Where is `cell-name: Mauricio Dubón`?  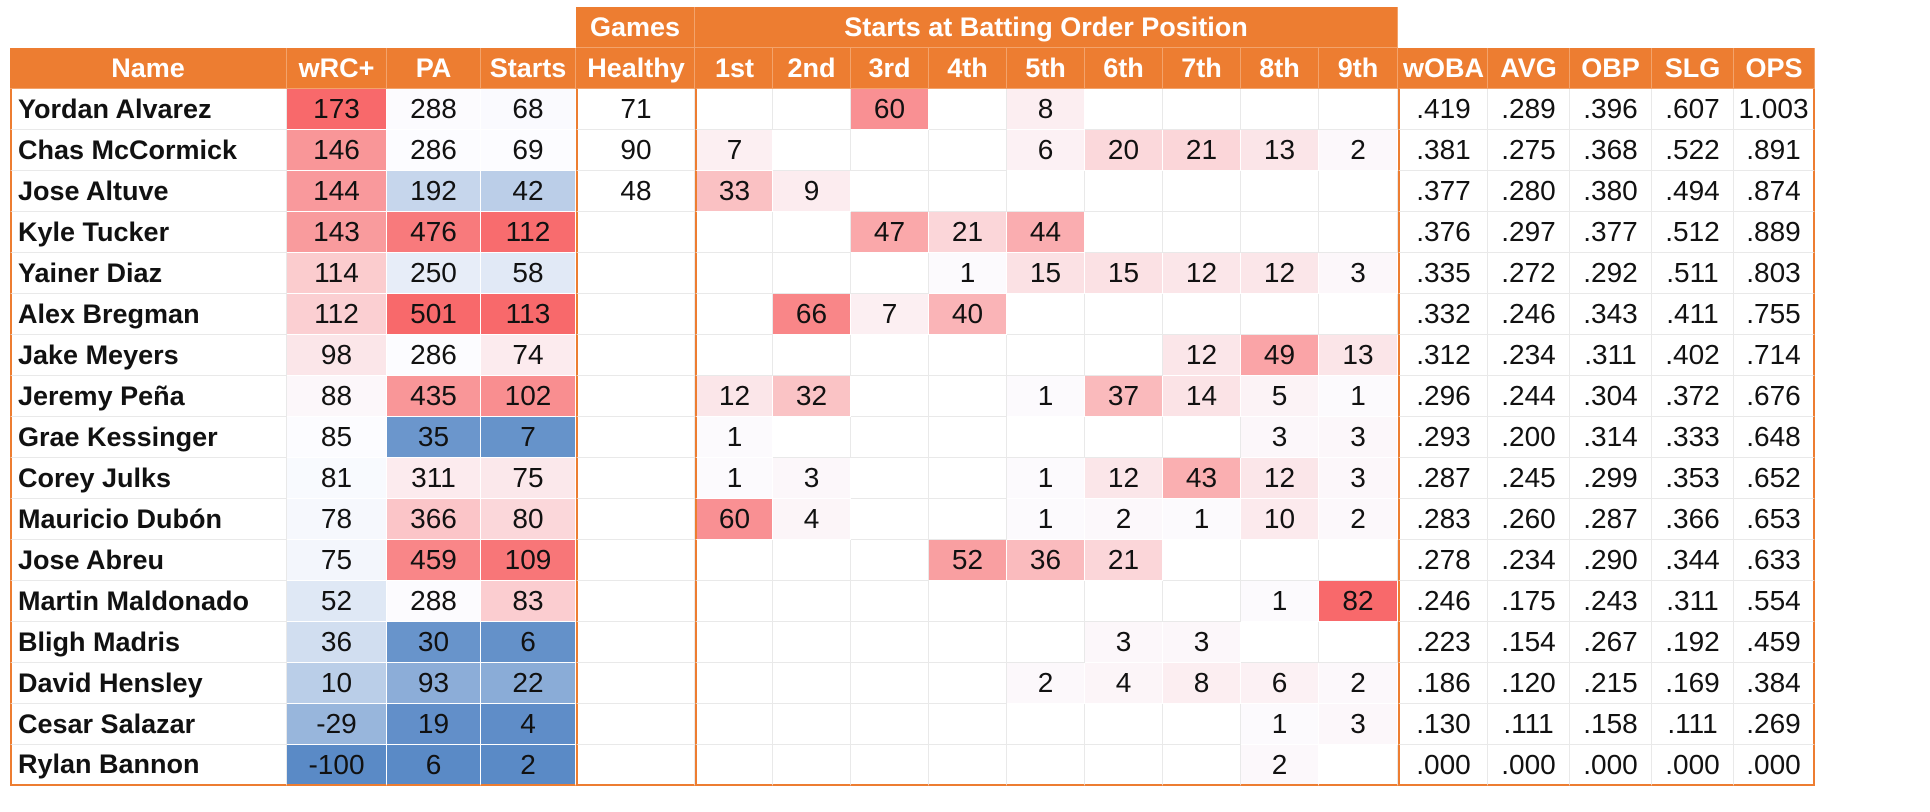 cell-name: Mauricio Dubón is located at coordinates (148, 519).